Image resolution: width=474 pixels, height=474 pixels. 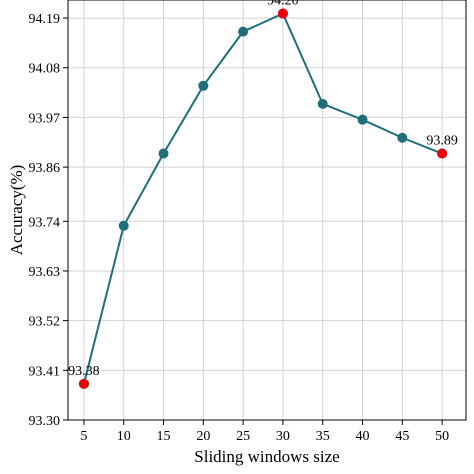 I want to click on x-tick-labels: 5 10 15 20 25 30 35 40 45 50, so click(x=264, y=436).